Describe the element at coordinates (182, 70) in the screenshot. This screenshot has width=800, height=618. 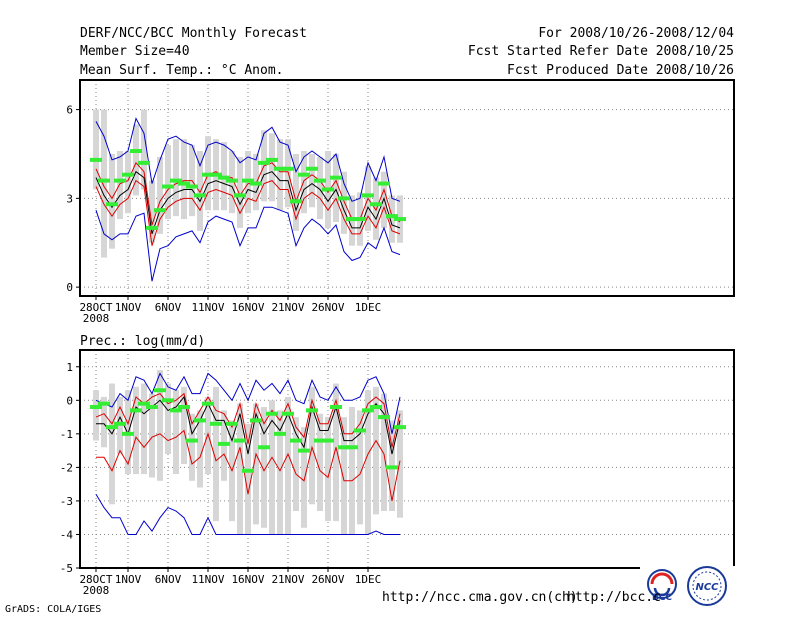
I see `variable-label-top: Mean Surf. Temp.: °C Anom.` at that location.